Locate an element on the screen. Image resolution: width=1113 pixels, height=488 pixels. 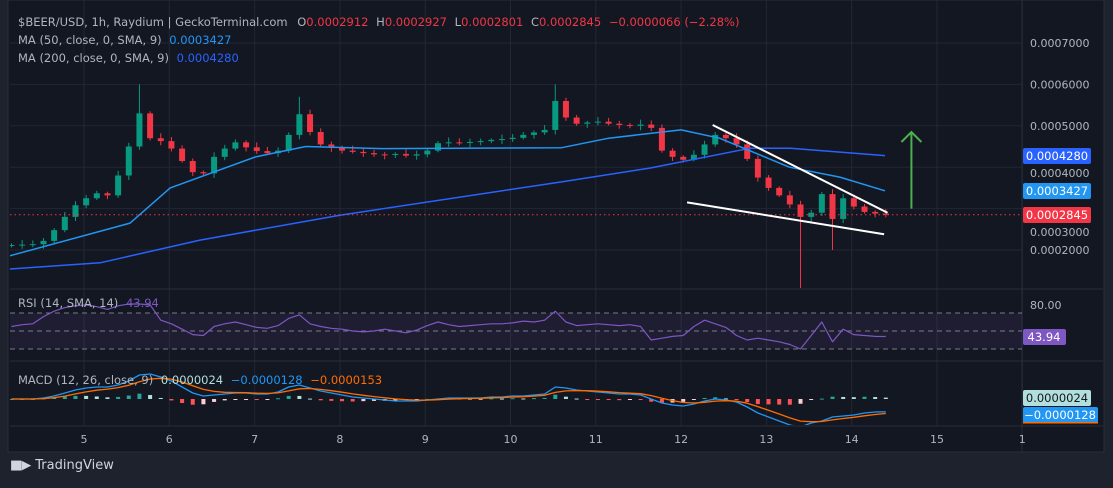
ma50-legend: MA (50, close, 0, SMA, 9) 0.0003427 is located at coordinates (125, 40).